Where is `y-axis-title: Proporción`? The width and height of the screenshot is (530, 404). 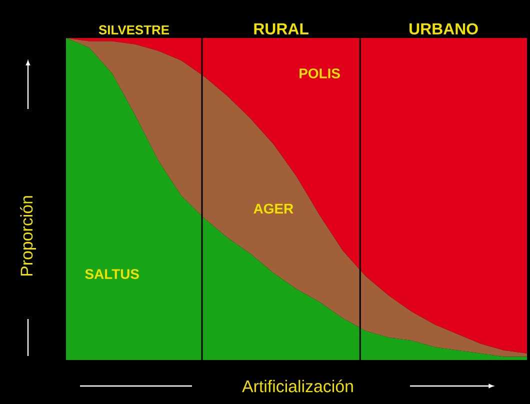
y-axis-title: Proporción is located at coordinates (28, 236).